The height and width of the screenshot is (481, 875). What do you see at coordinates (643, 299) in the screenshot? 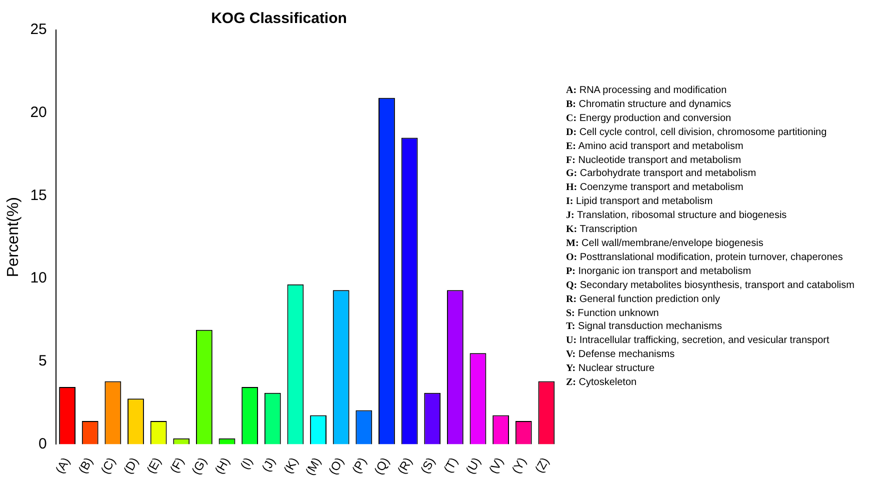
I see `text: R: General function prediction only` at bounding box center [643, 299].